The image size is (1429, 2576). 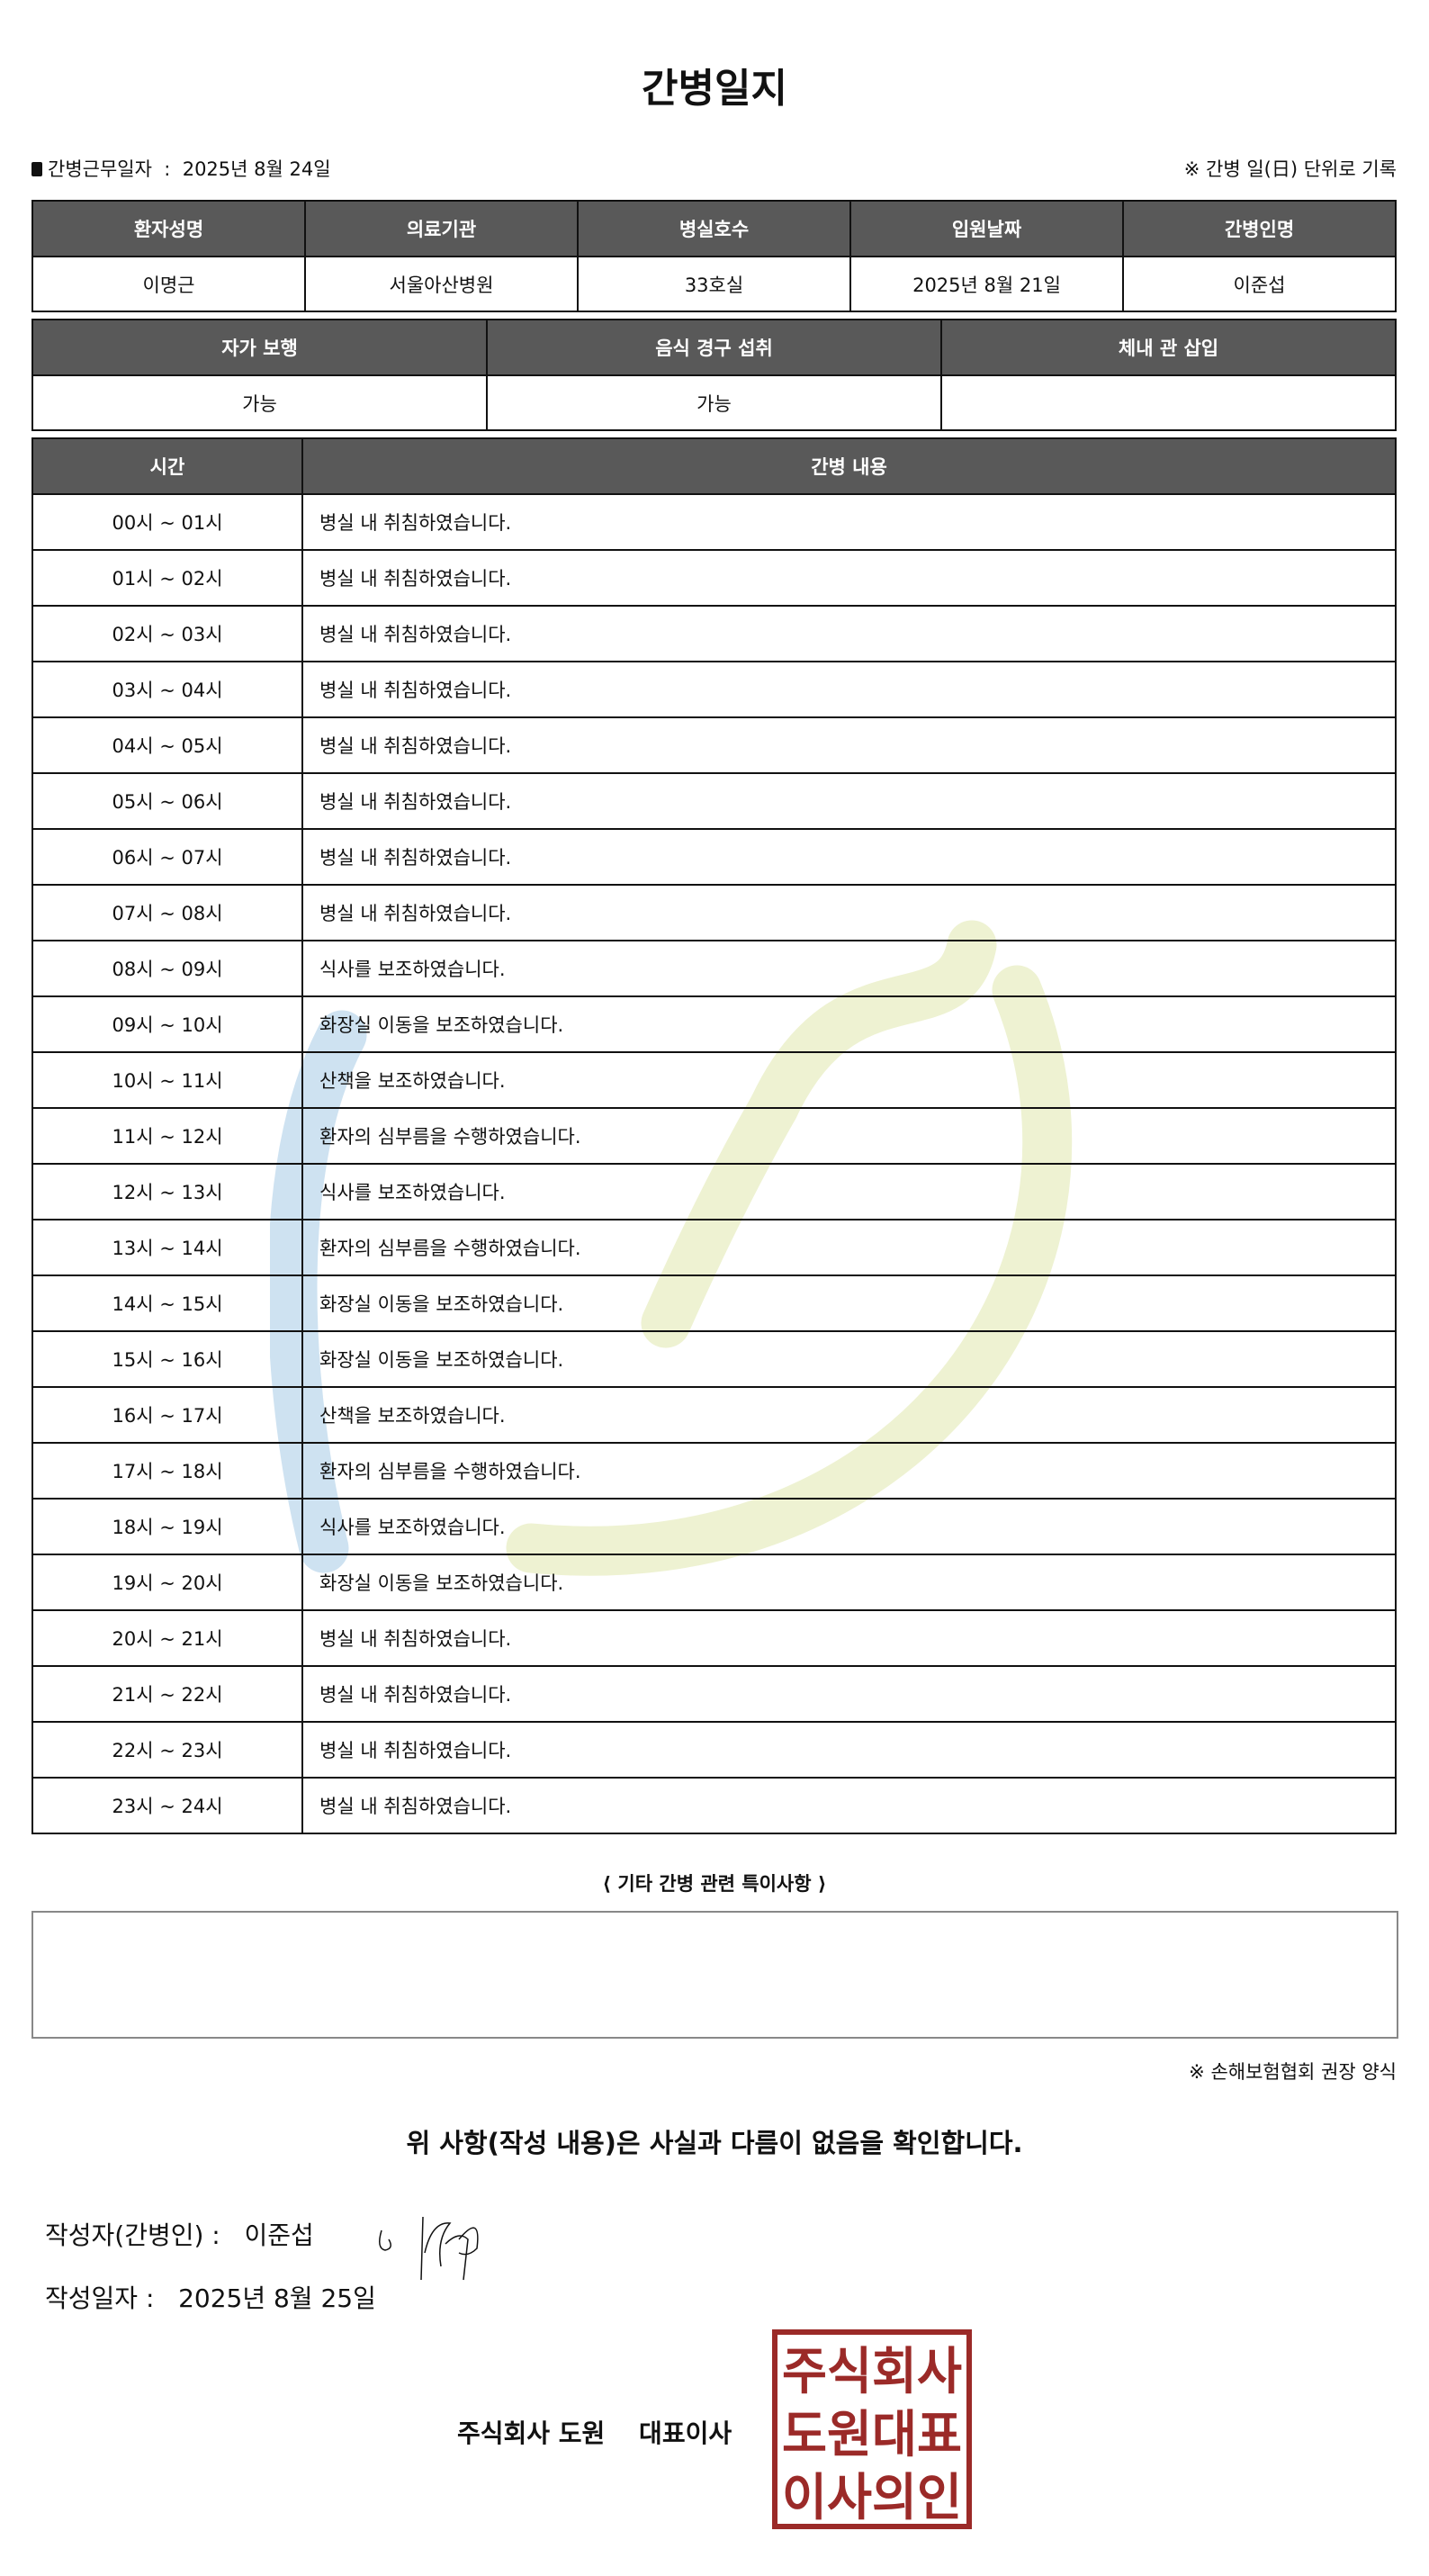 I want to click on time-cell: 01시 ~ 02시, so click(x=167, y=578).